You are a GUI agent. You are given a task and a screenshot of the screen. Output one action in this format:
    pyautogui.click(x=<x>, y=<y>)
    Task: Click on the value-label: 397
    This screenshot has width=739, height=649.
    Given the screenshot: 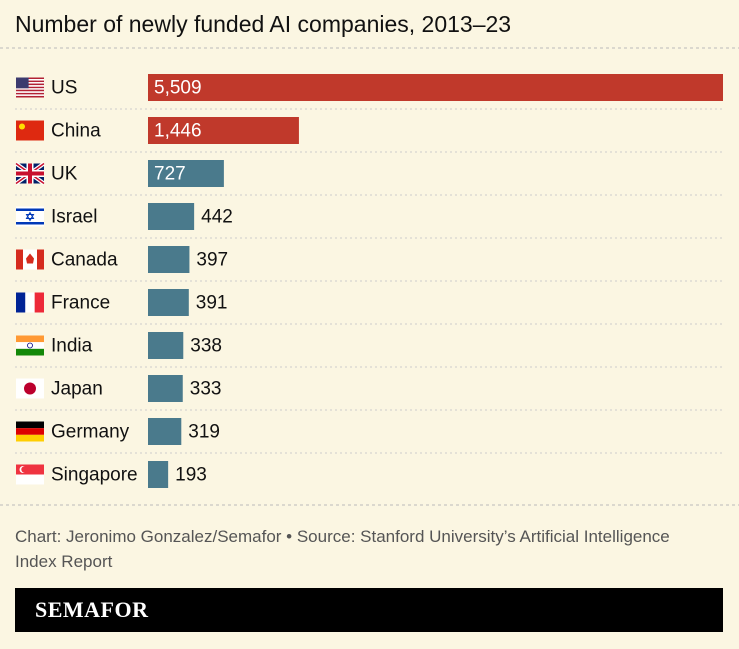 What is the action you would take?
    pyautogui.click(x=212, y=260)
    